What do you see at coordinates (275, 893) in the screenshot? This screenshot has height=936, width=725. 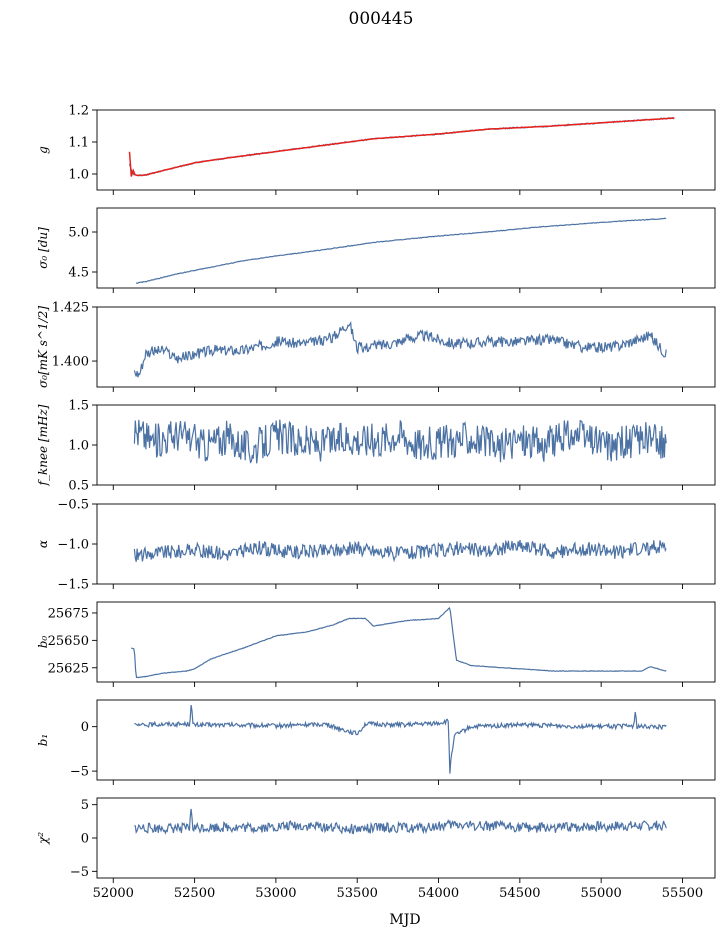 I see `x-tick-label: 53000` at bounding box center [275, 893].